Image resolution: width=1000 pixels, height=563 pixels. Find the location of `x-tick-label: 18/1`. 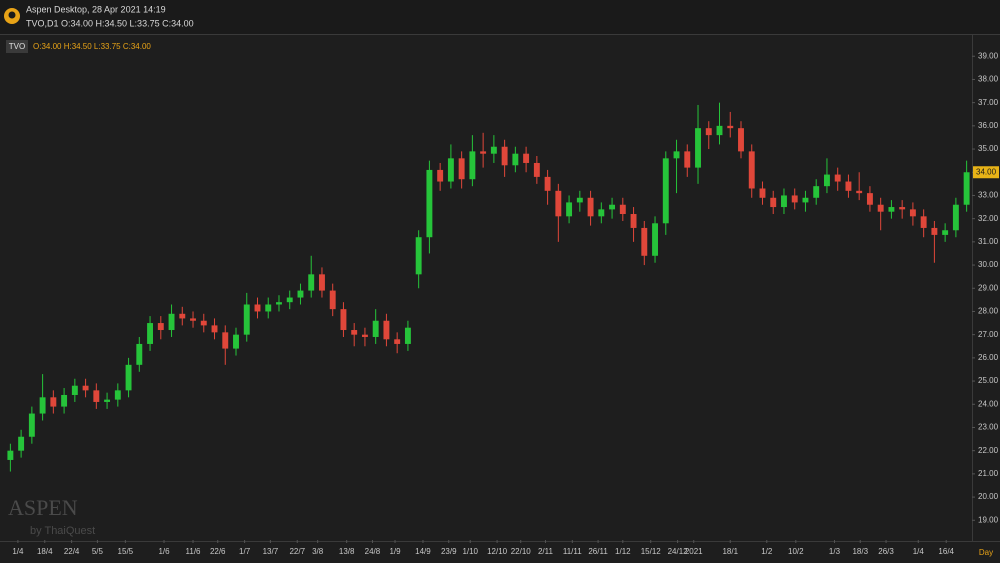

x-tick-label: 18/1 is located at coordinates (730, 551).